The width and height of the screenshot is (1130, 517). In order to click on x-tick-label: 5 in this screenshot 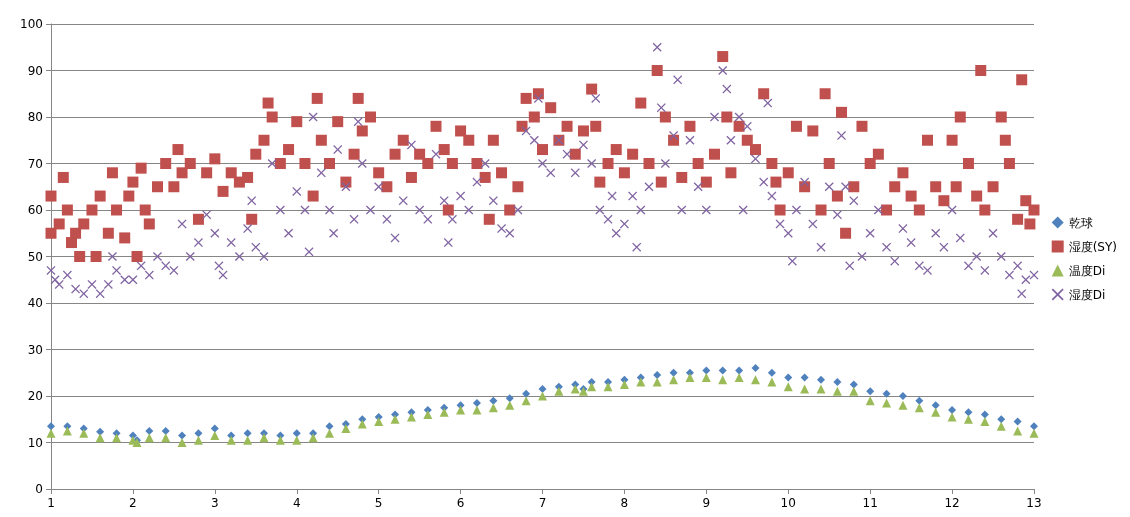, I will do `click(378, 503)`.